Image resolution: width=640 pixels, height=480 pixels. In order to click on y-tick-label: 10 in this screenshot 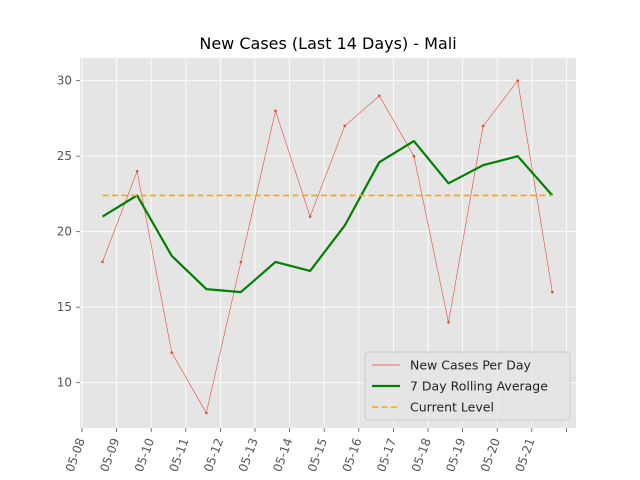, I will do `click(64, 383)`.